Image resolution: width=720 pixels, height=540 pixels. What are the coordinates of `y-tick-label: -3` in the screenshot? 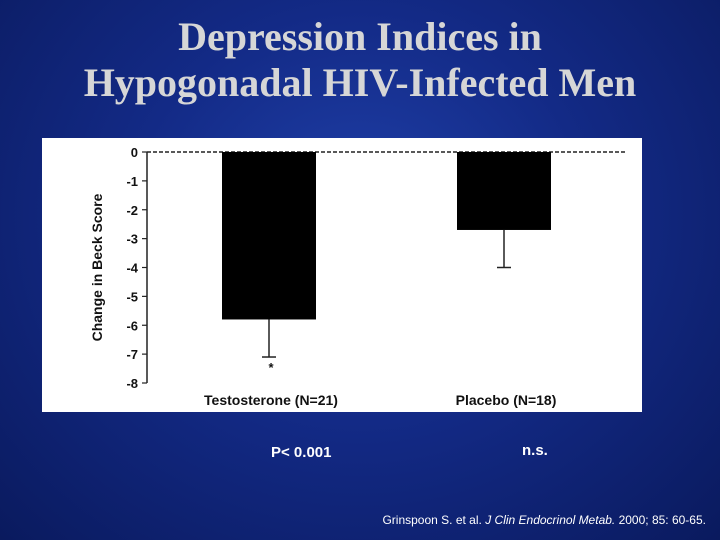 It's located at (132, 239).